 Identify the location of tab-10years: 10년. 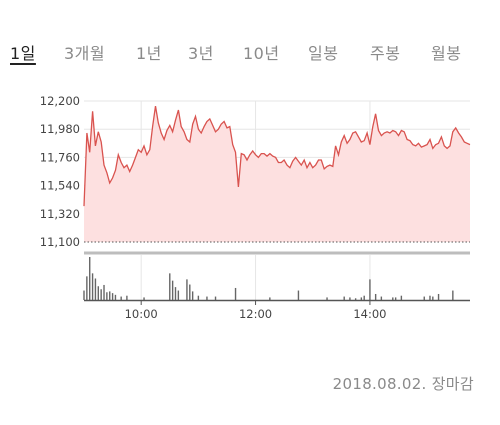
(261, 53).